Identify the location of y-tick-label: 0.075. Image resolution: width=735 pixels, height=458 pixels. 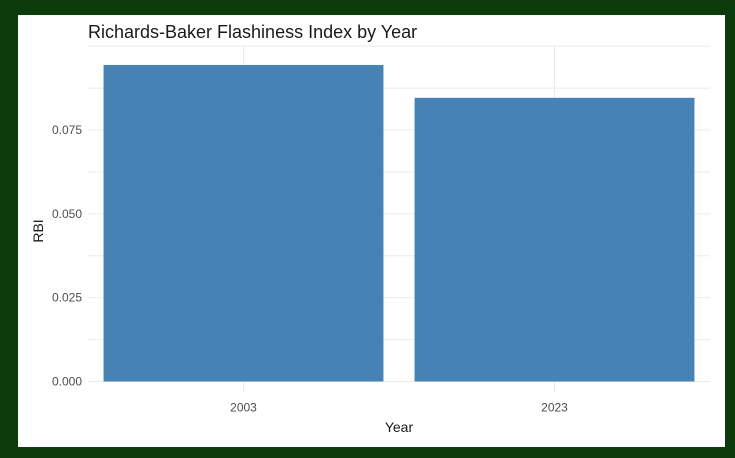
(67, 130).